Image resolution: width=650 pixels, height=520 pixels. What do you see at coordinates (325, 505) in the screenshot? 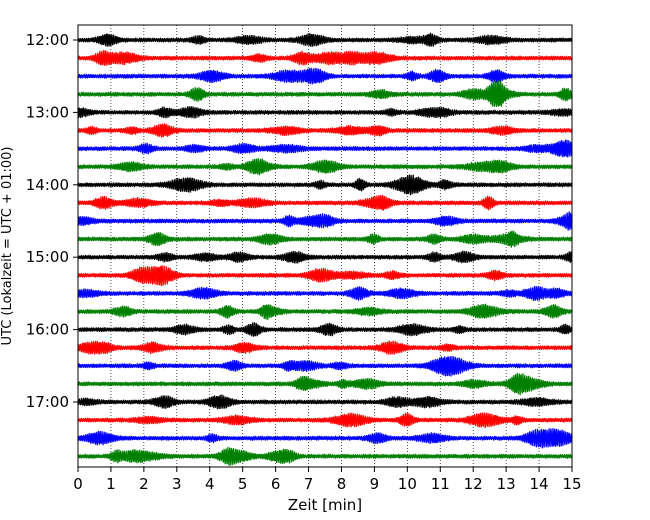
I see `x-axis-label: Zeit [min]` at bounding box center [325, 505].